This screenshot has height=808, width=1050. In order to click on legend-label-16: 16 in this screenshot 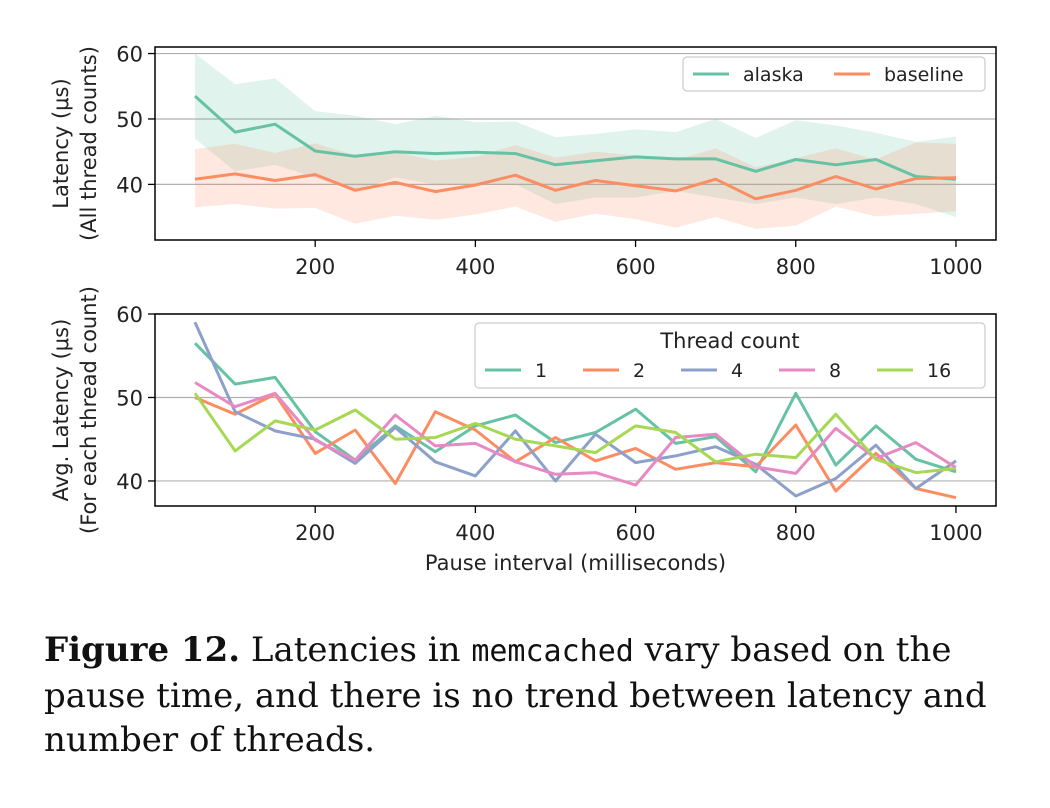, I will do `click(939, 371)`.